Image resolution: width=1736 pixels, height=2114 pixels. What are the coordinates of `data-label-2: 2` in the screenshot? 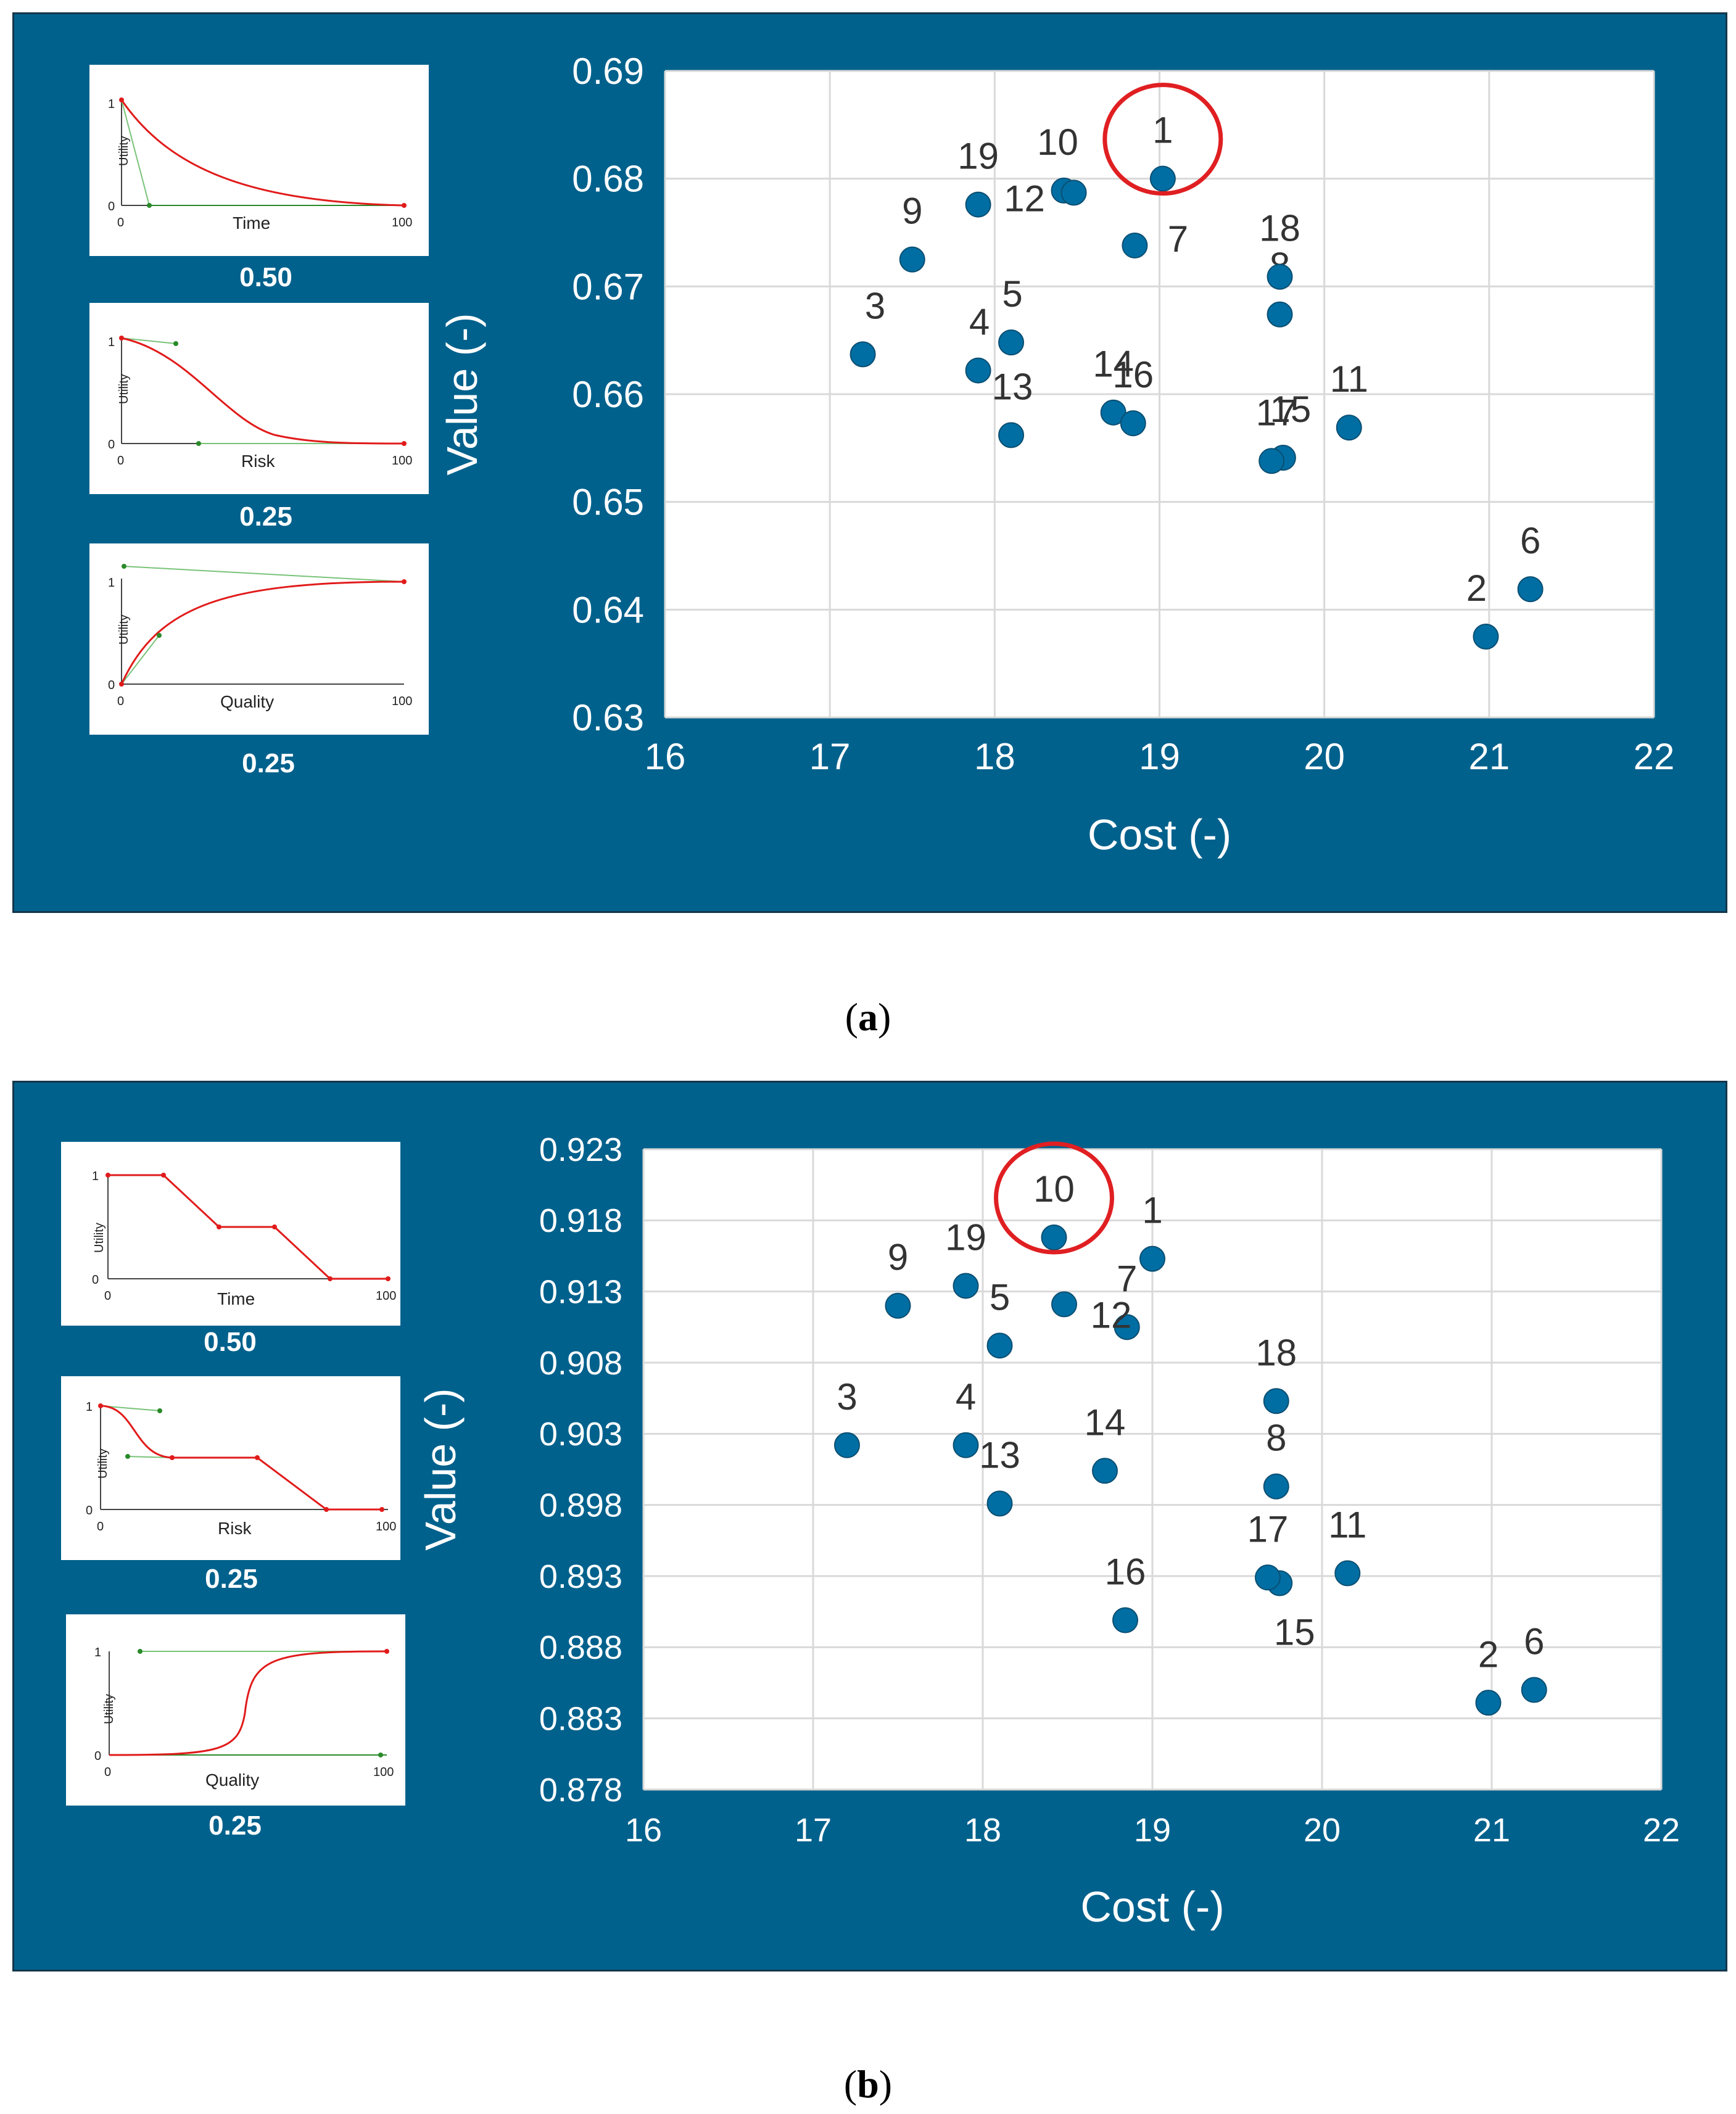 It's located at (1476, 588).